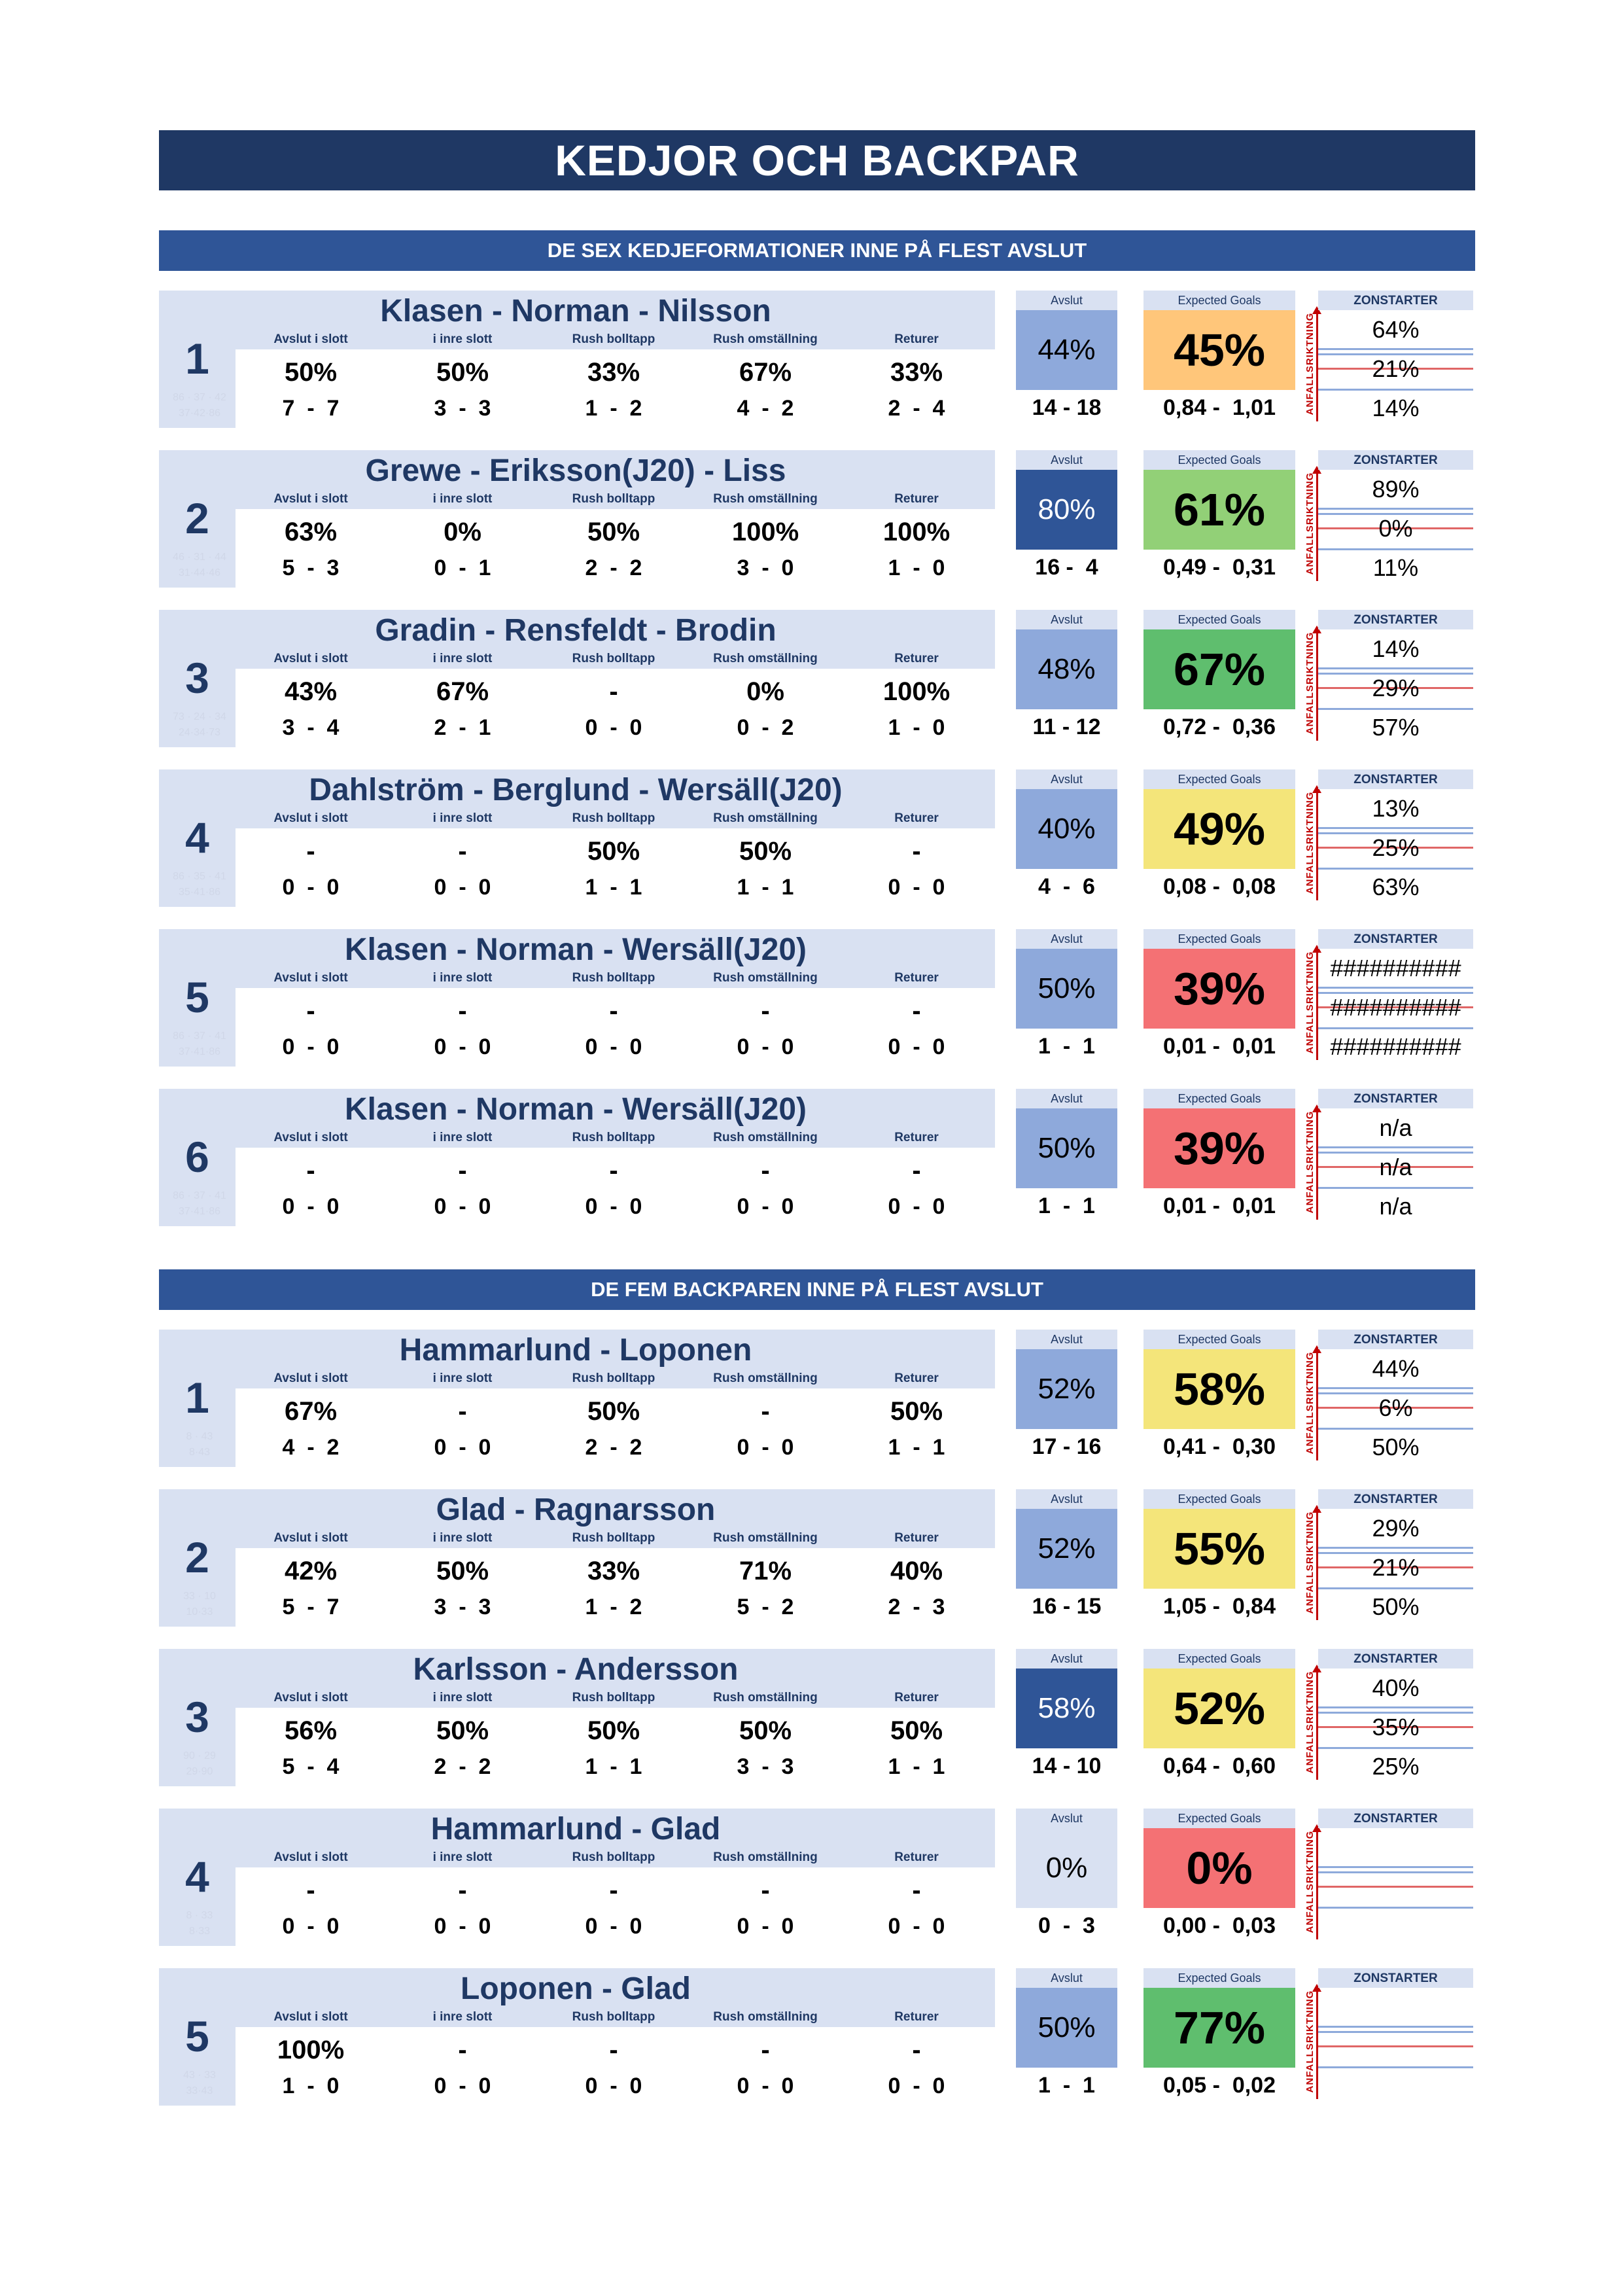 The image size is (1623, 2296). Describe the element at coordinates (1066, 1709) in the screenshot. I see `shots-percent: 58%` at that location.